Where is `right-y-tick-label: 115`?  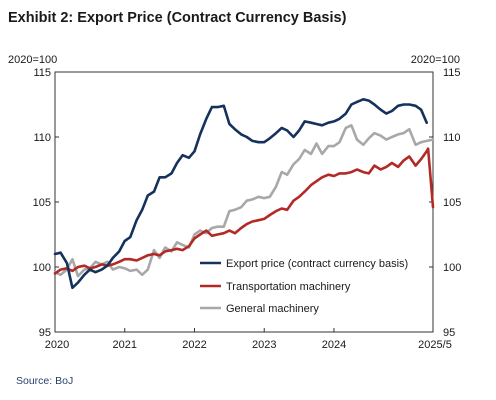
right-y-tick-label: 115 is located at coordinates (452, 73).